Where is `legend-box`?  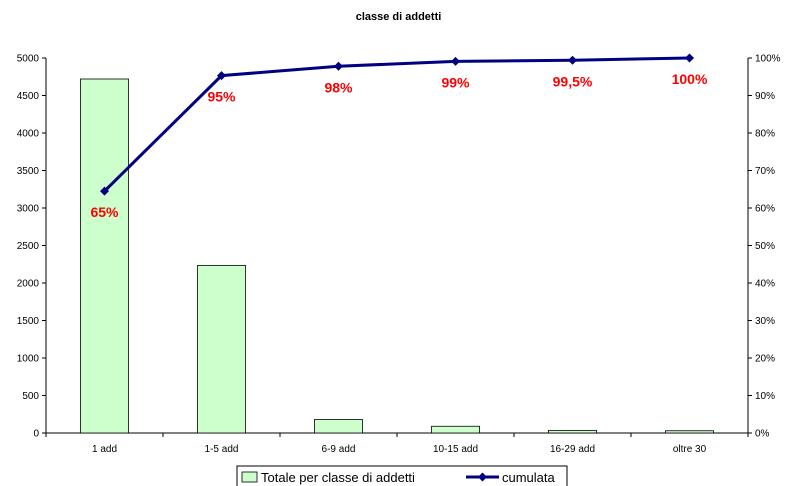
legend-box is located at coordinates (402, 475).